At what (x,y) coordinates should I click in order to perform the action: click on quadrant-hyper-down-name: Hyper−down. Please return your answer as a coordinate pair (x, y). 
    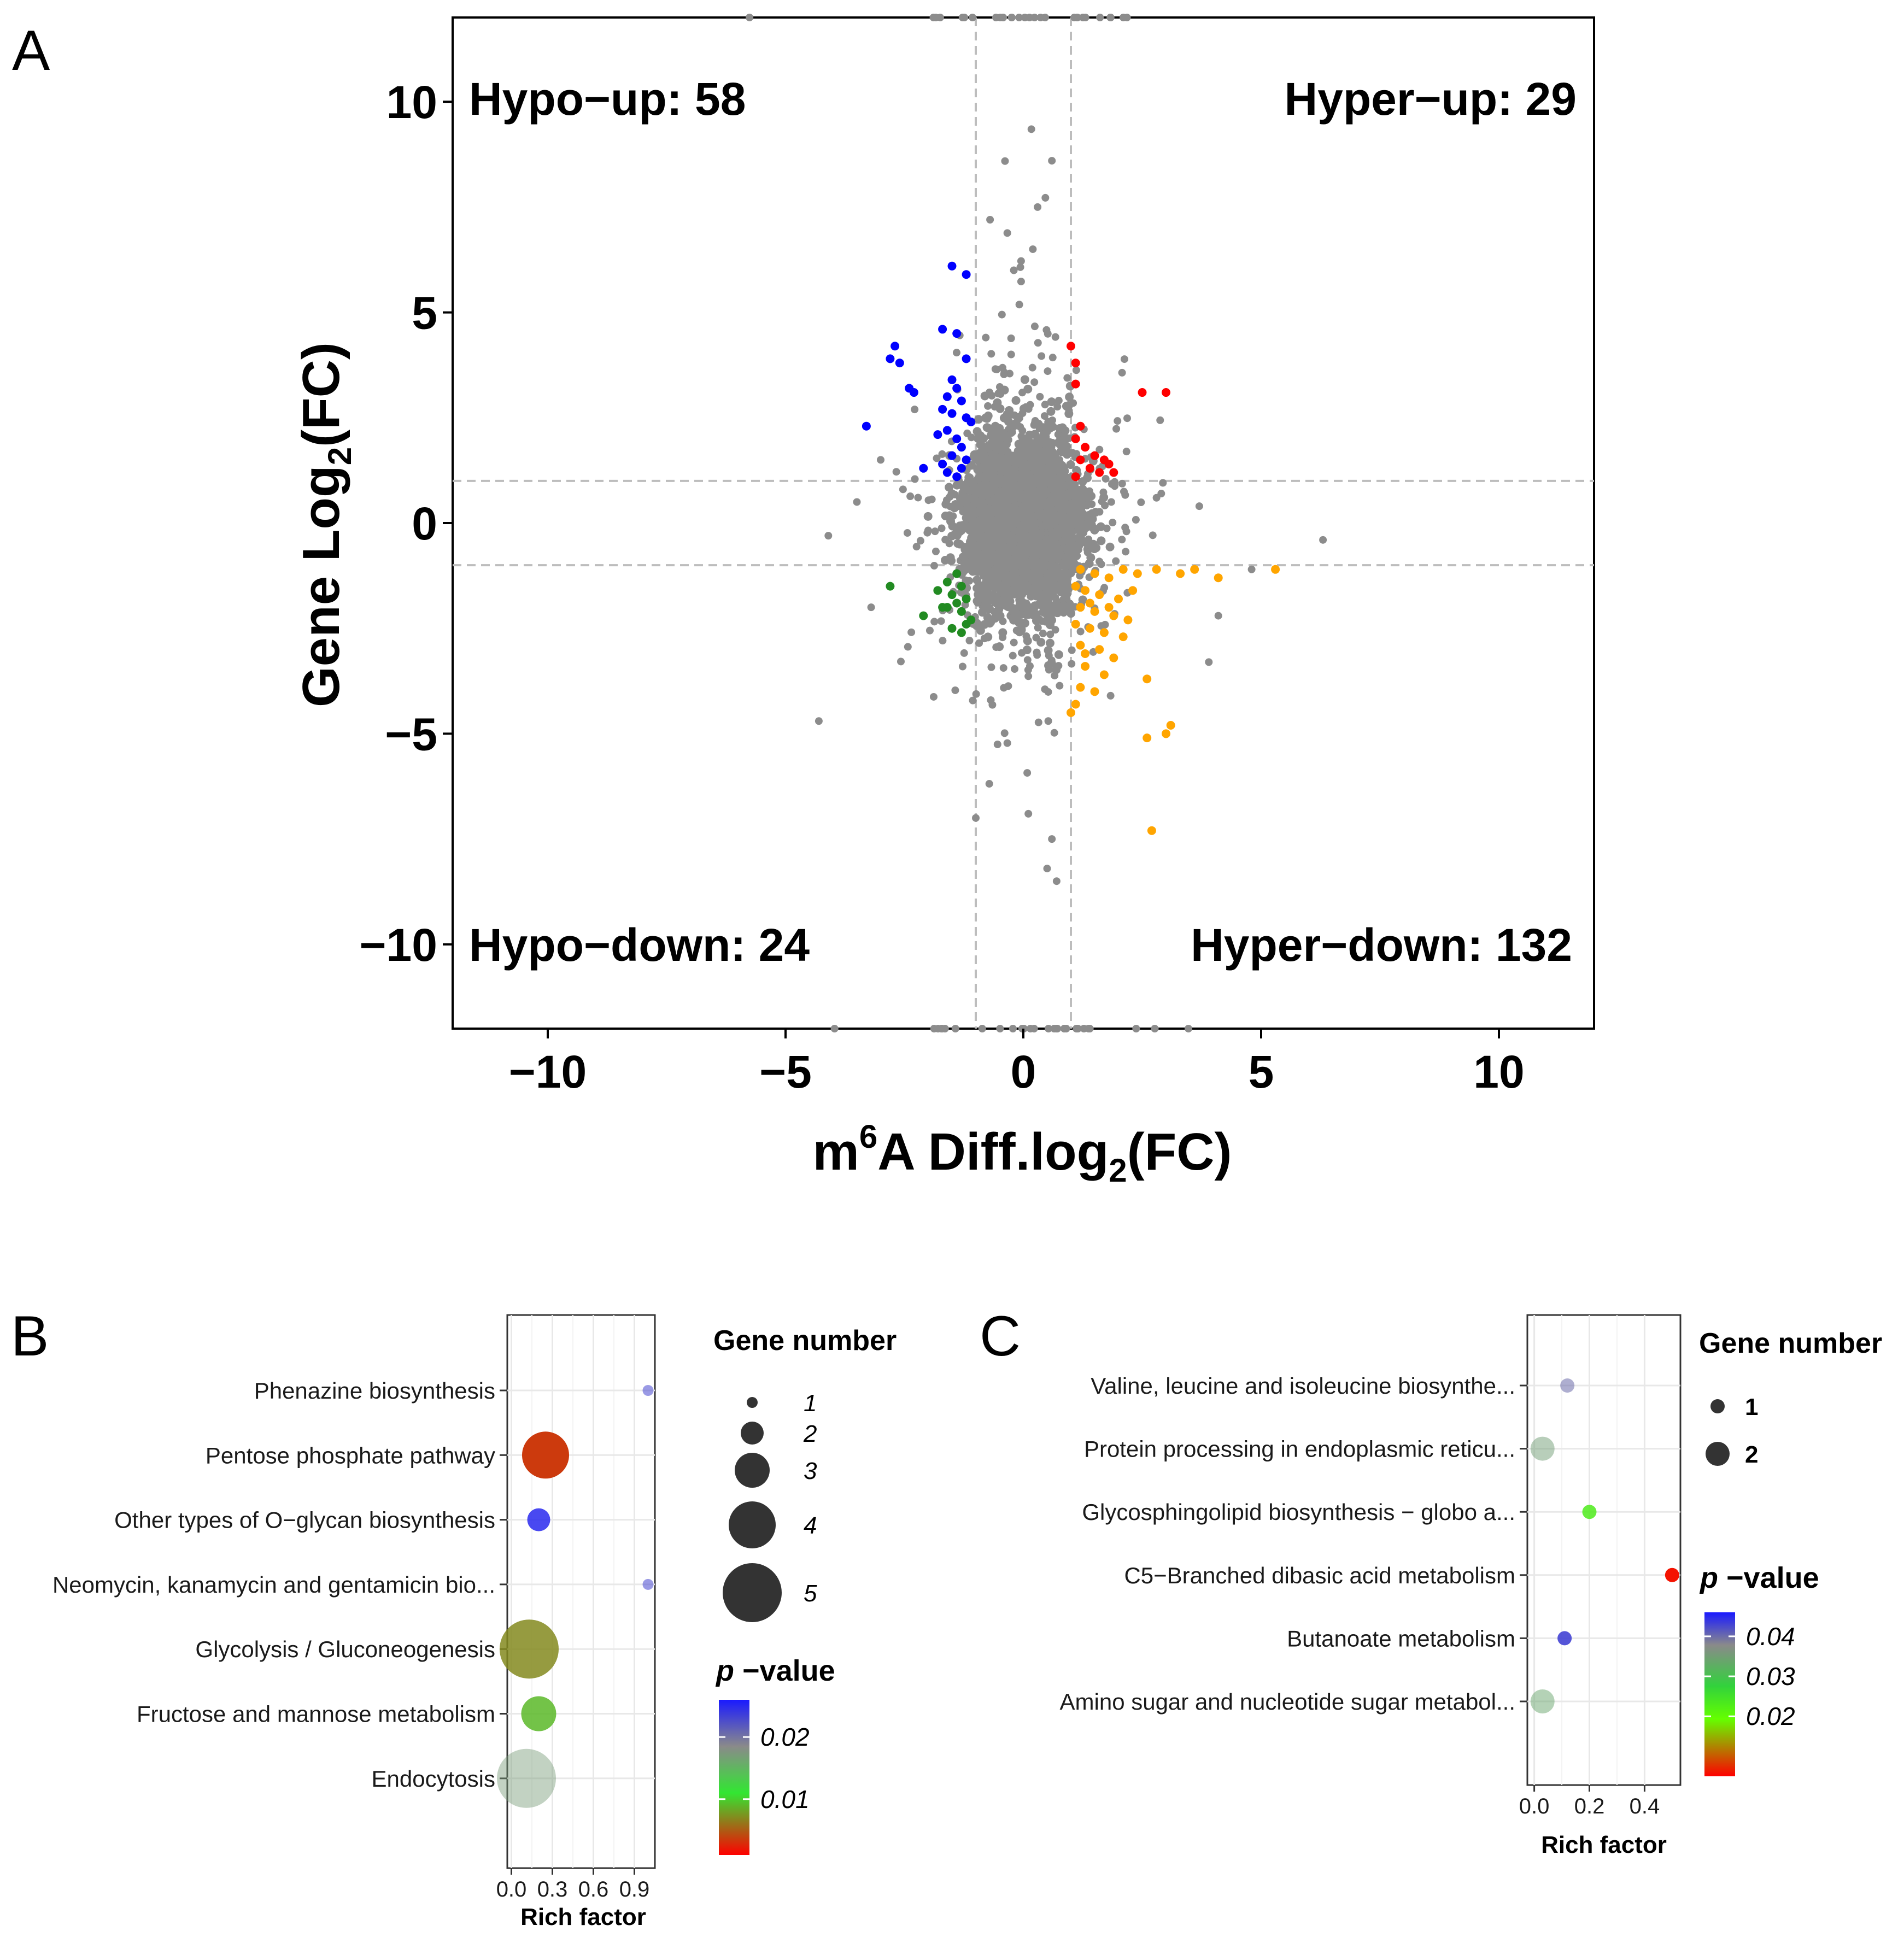
    Looking at the image, I should click on (1329, 945).